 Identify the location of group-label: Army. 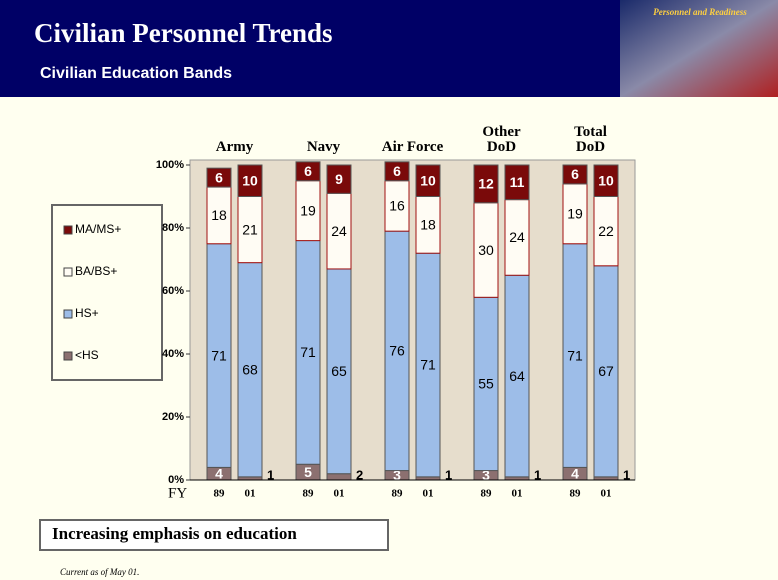
(234, 147).